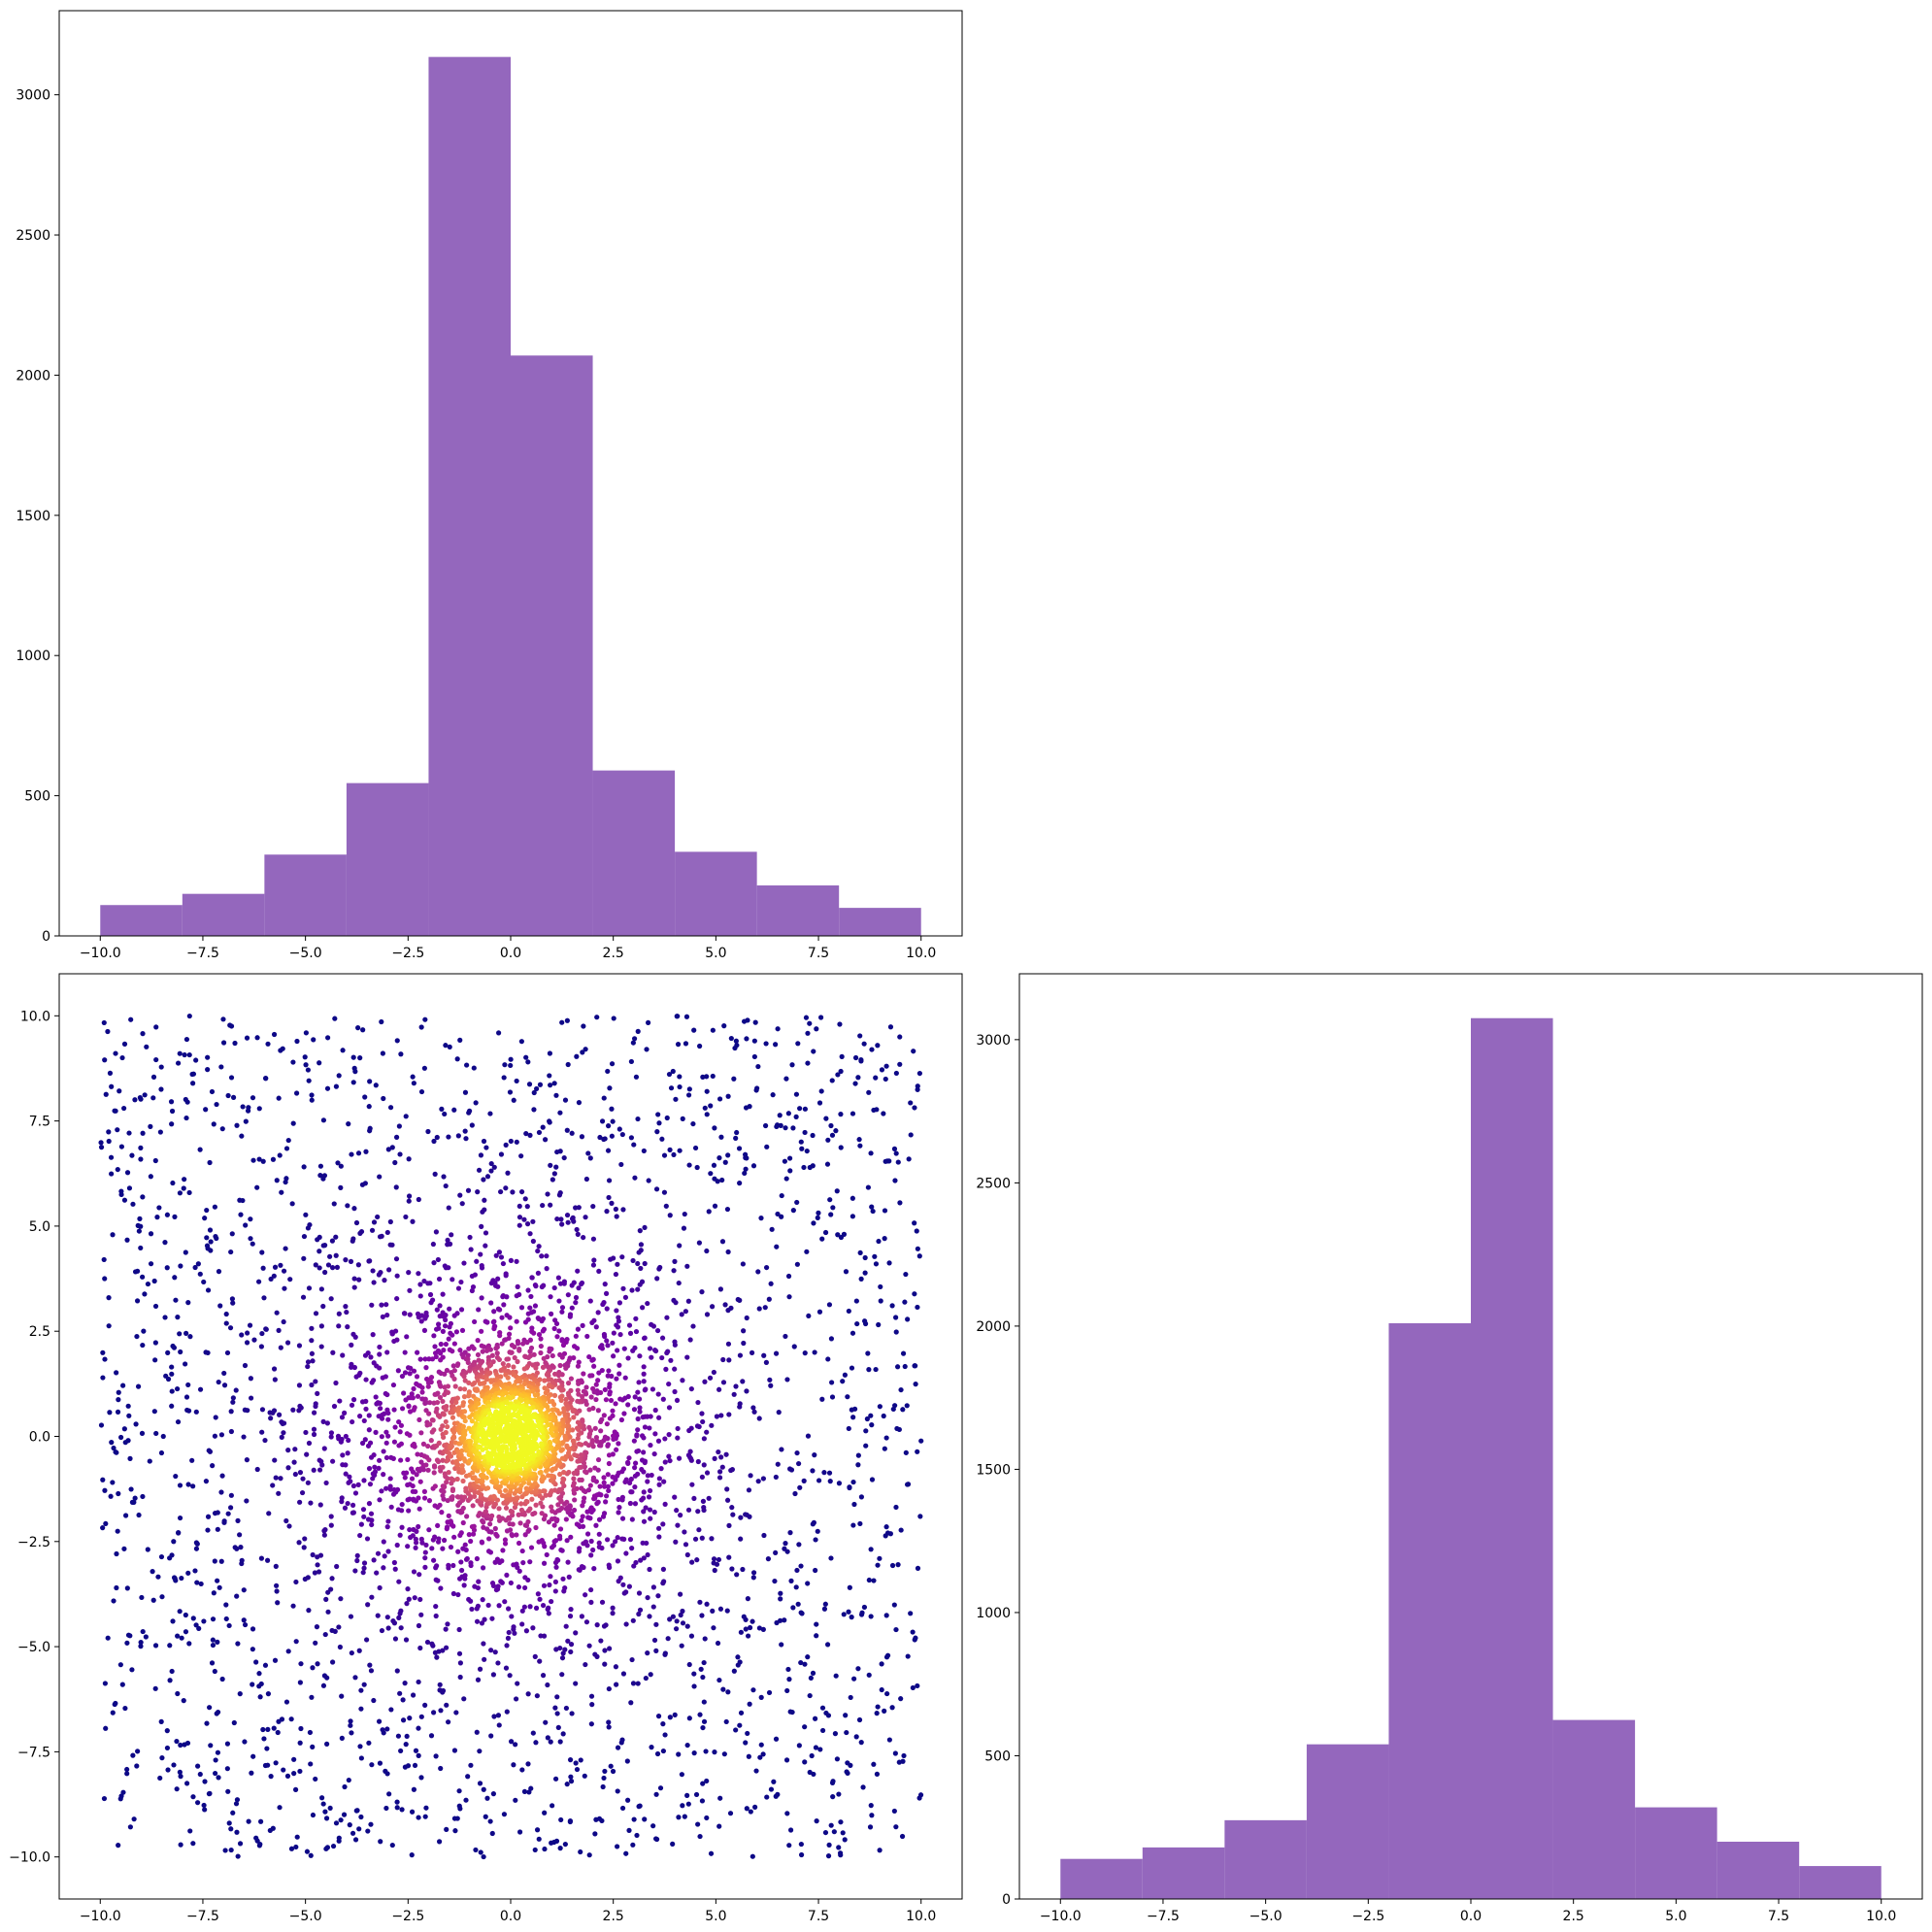  I want to click on histogram-bar, so click(387, 859).